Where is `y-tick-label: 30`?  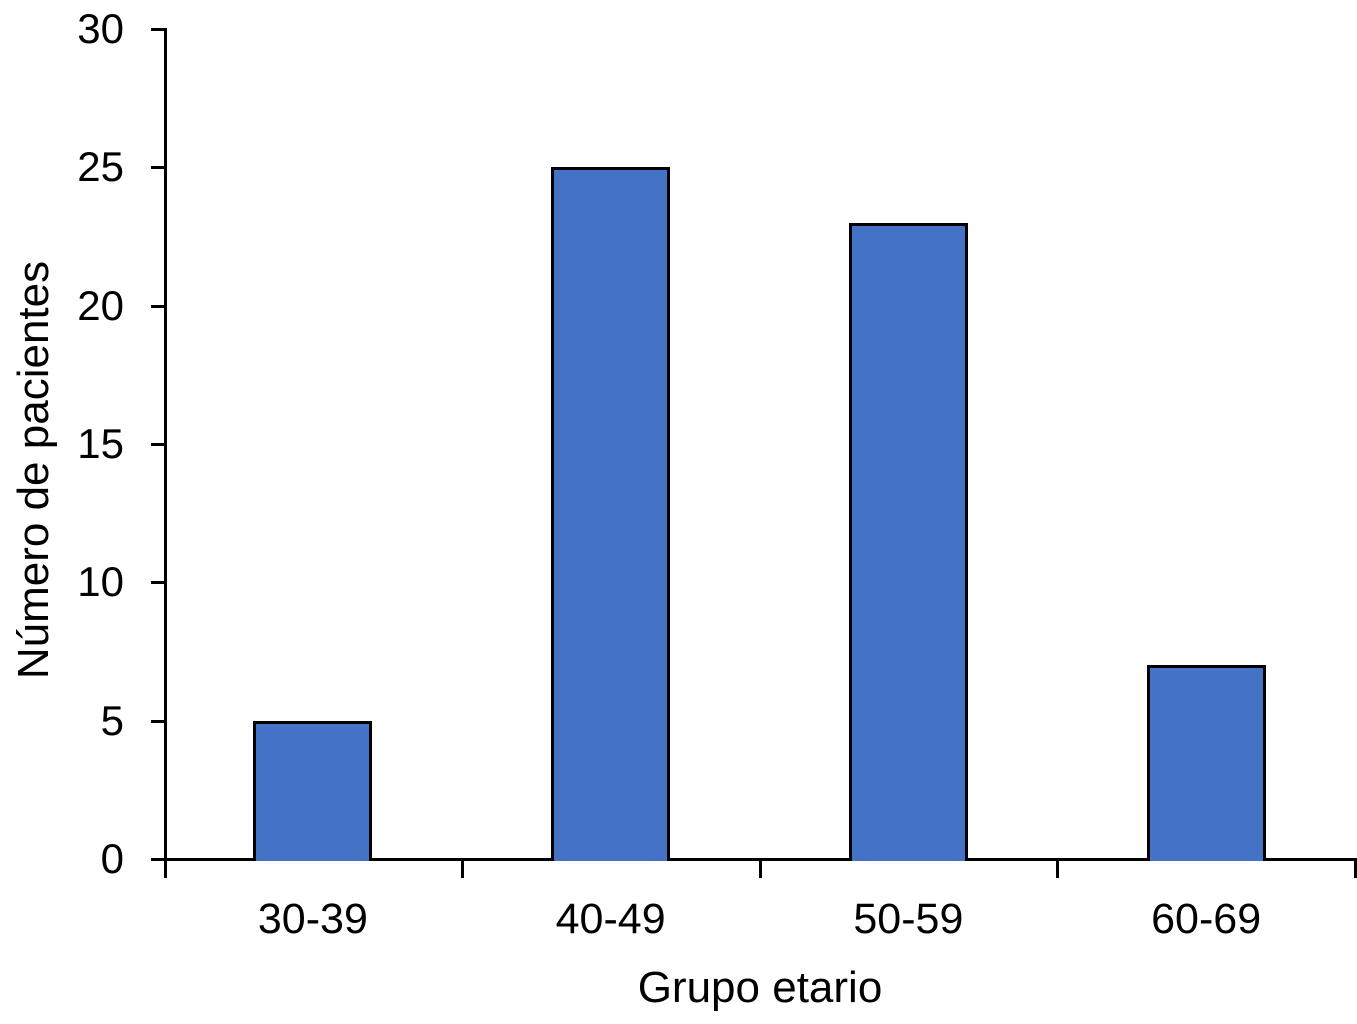 y-tick-label: 30 is located at coordinates (100, 28).